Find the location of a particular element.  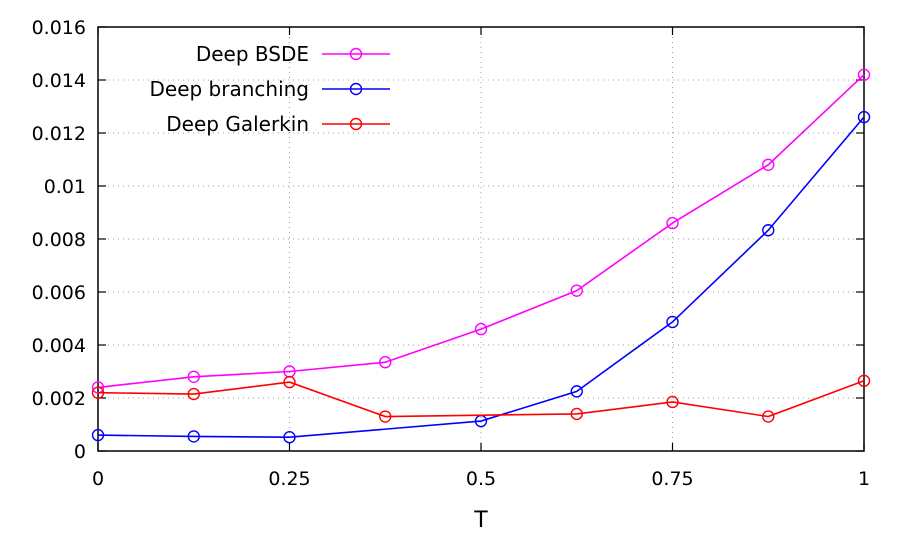

x-tick-label: 0.5 is located at coordinates (481, 479).